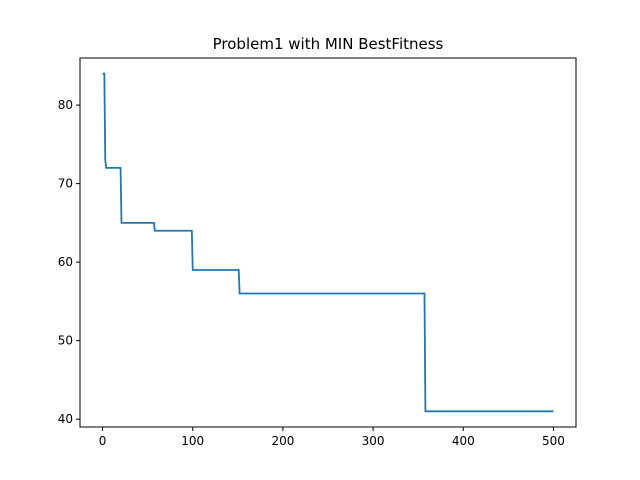 This screenshot has width=640, height=480. Describe the element at coordinates (328, 44) in the screenshot. I see `chart-title: Problem1 with MIN BestFitness` at that location.